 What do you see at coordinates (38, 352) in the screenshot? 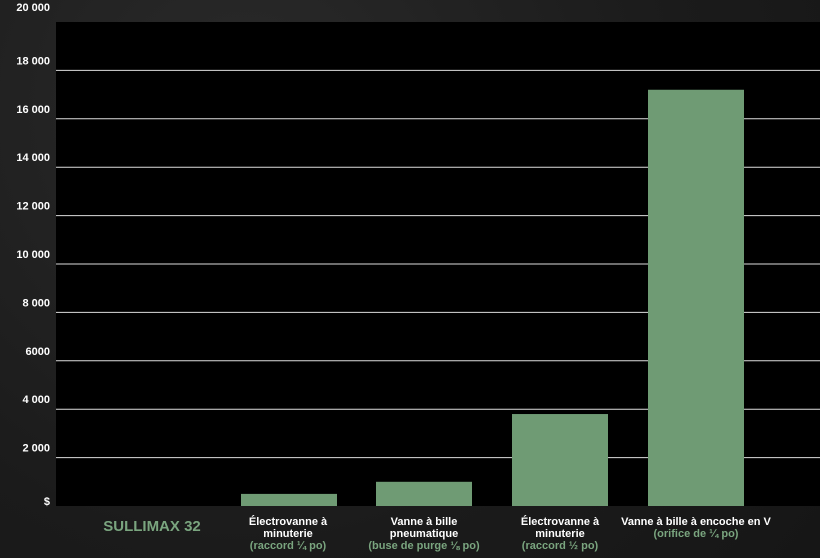
I see `y-tick-label: 6000` at bounding box center [38, 352].